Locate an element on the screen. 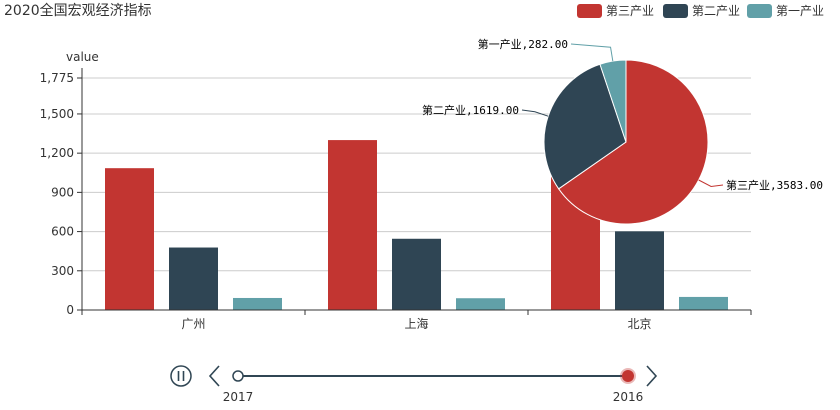 Image resolution: width=840 pixels, height=410 pixels. legend-label: 第三产业 is located at coordinates (630, 11).